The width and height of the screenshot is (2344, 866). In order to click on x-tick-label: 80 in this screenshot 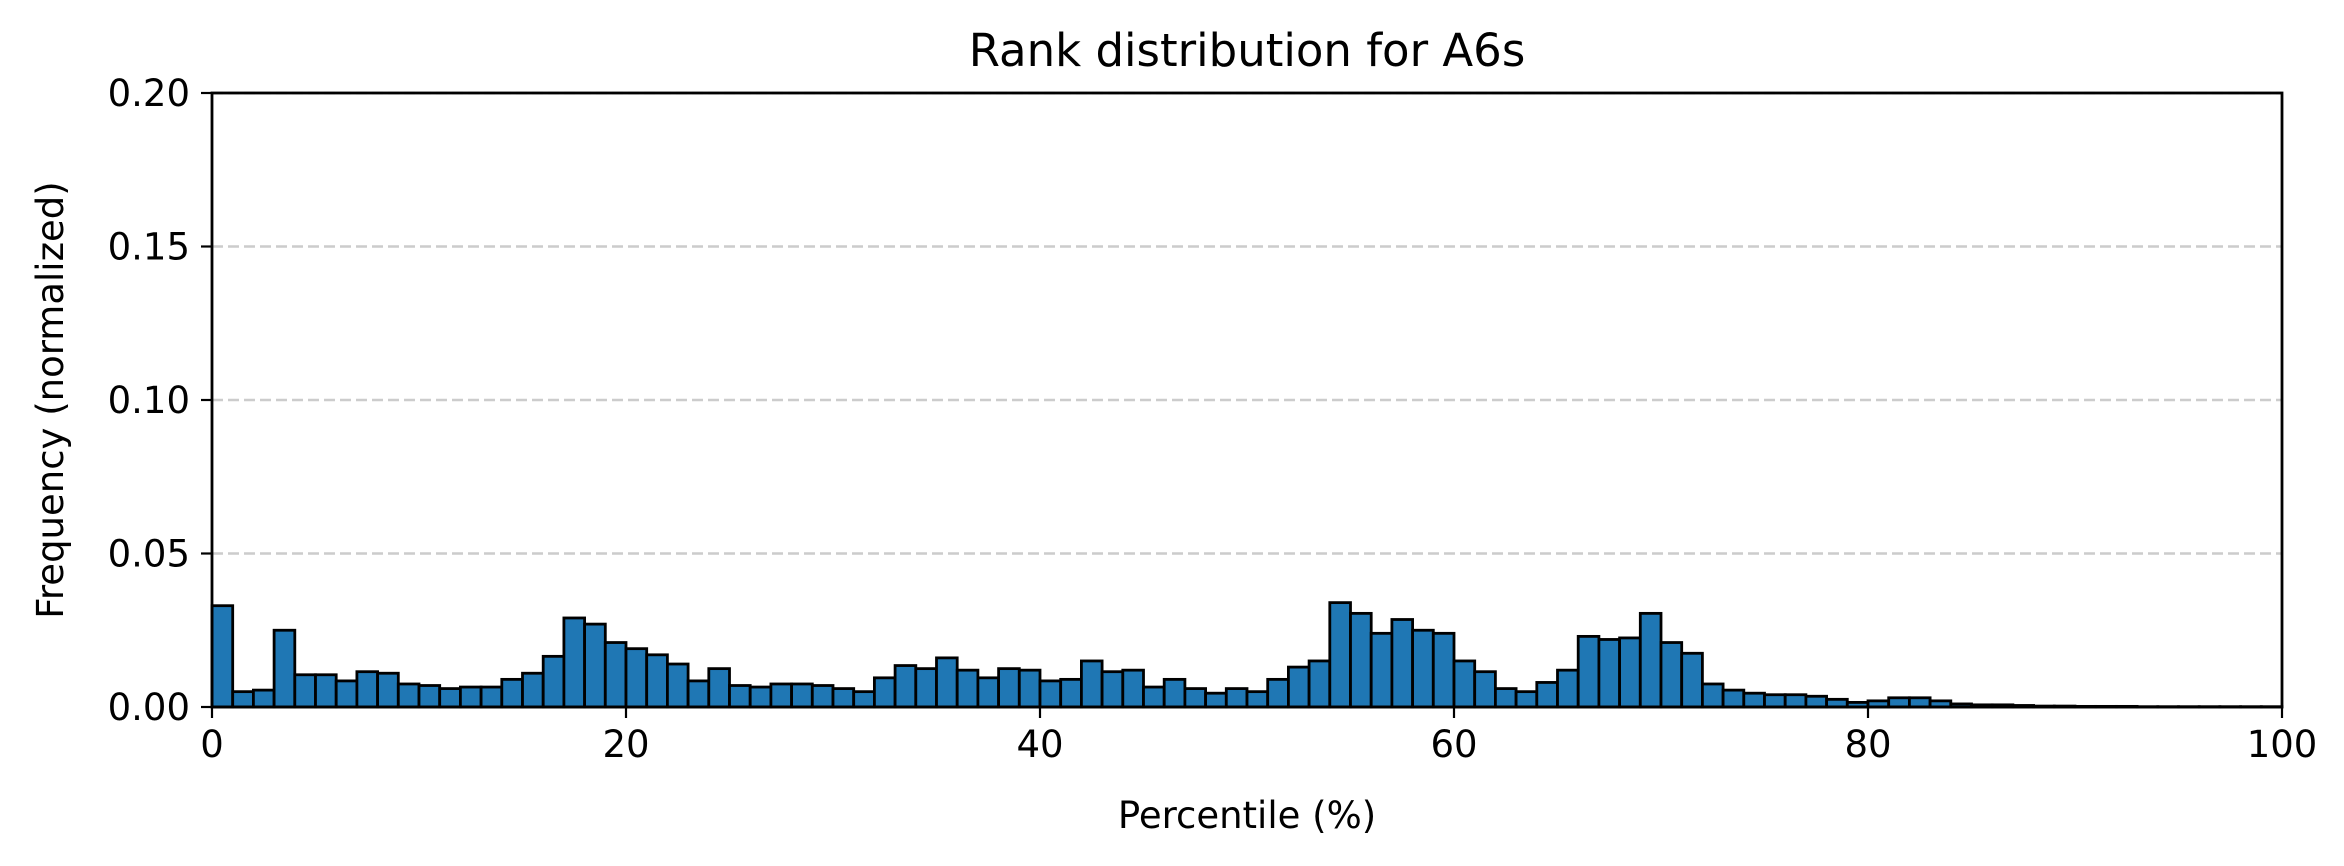, I will do `click(1867, 744)`.